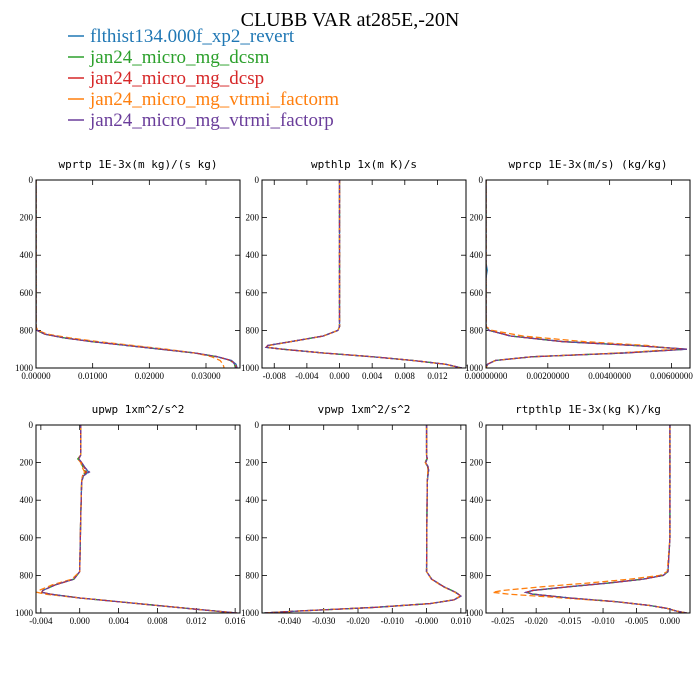  I want to click on x-tick-label: 0.01000, so click(93, 376).